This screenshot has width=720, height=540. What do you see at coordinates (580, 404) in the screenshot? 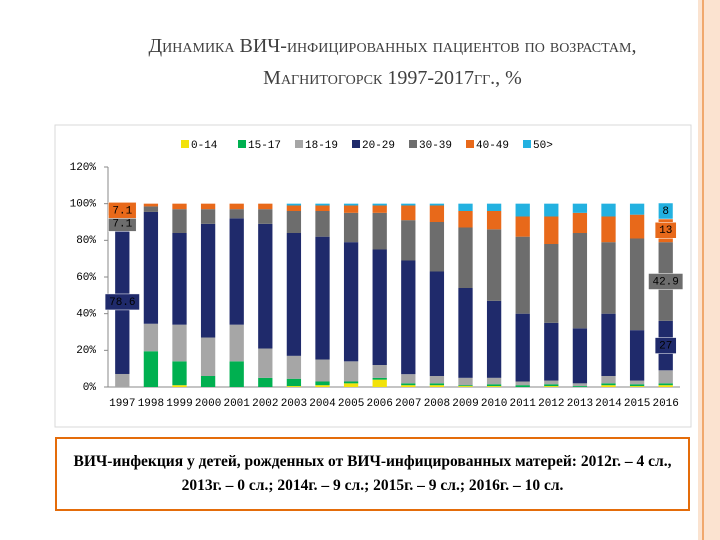
I see `x-tick-label: 2013` at bounding box center [580, 404].